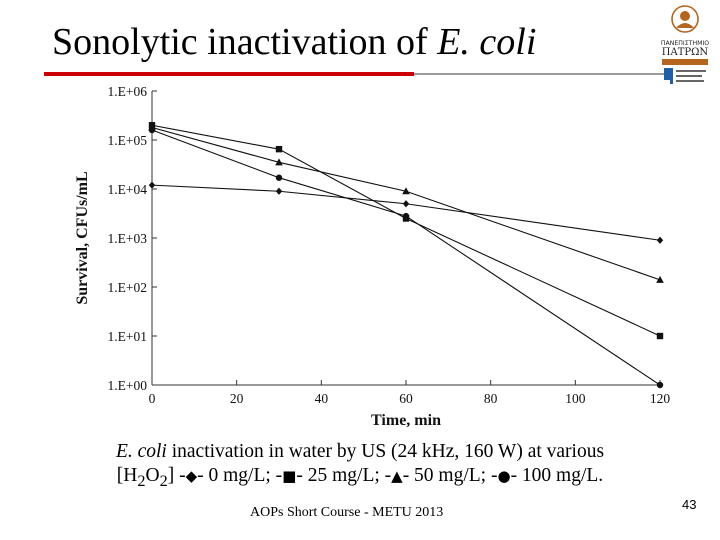  What do you see at coordinates (152, 475) in the screenshot?
I see `caption-mid: O` at bounding box center [152, 475].